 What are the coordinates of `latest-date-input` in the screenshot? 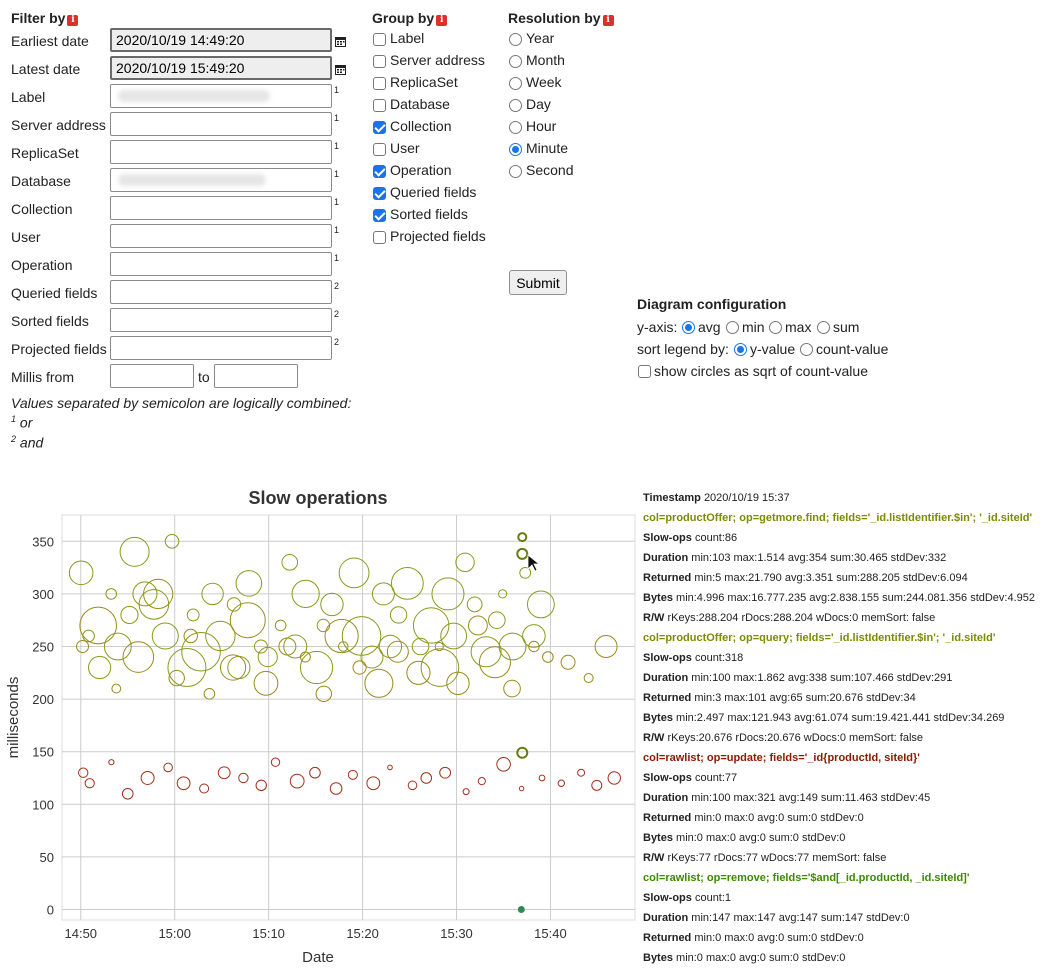 It's located at (221, 68).